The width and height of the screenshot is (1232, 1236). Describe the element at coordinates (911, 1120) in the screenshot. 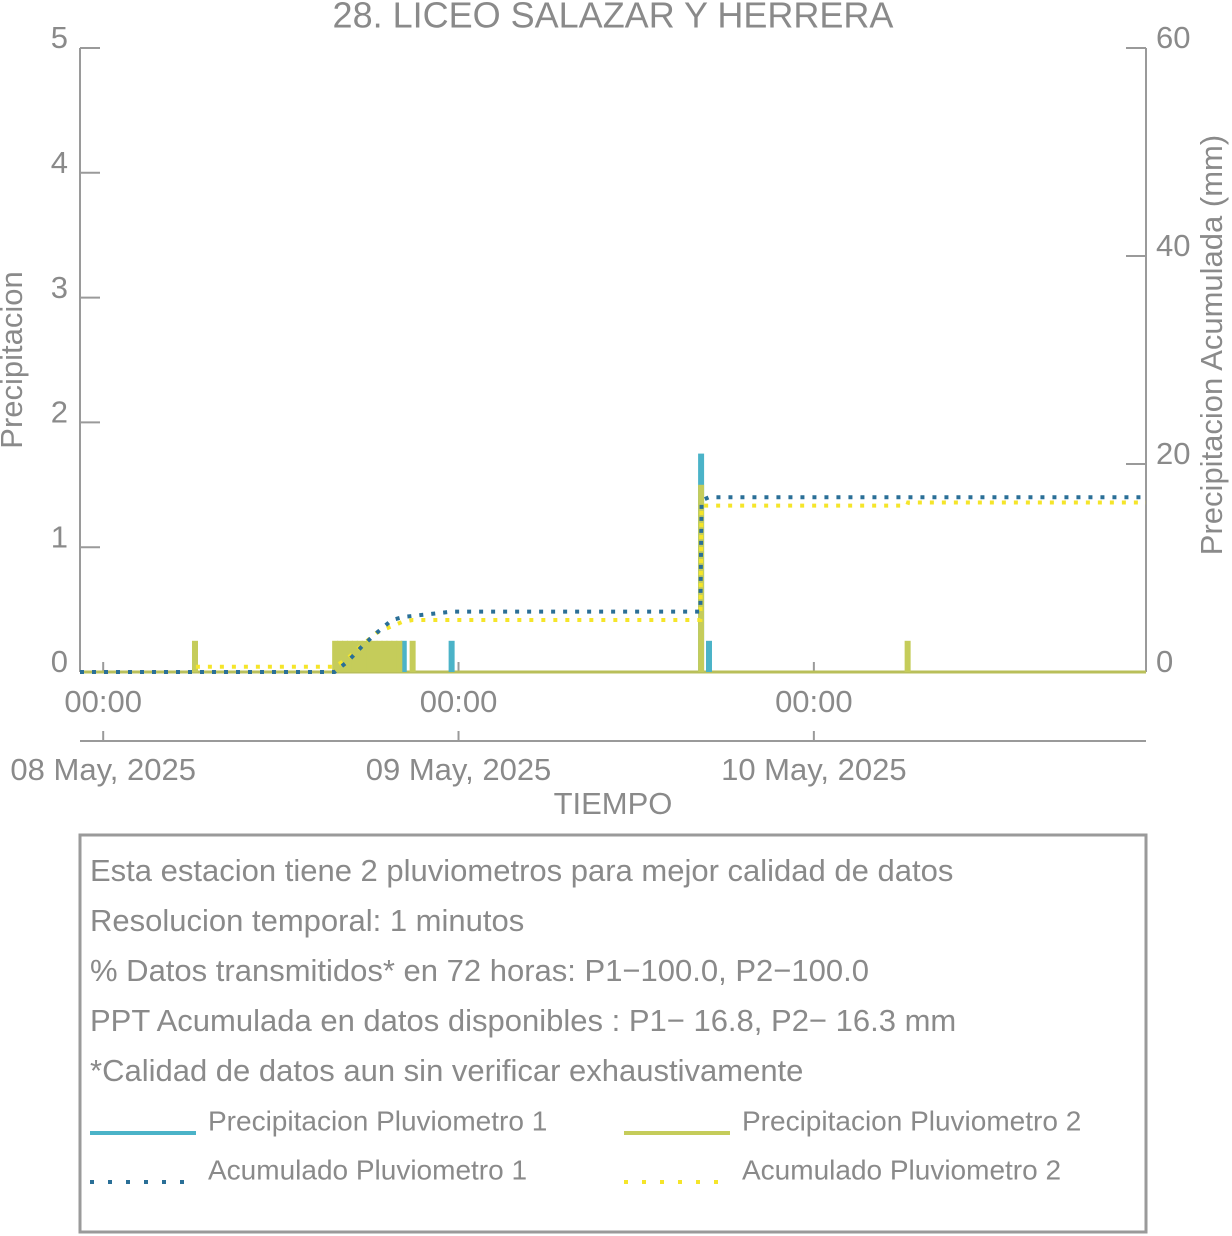

I see `legend-label: Precipitacion Pluviometro 2` at that location.